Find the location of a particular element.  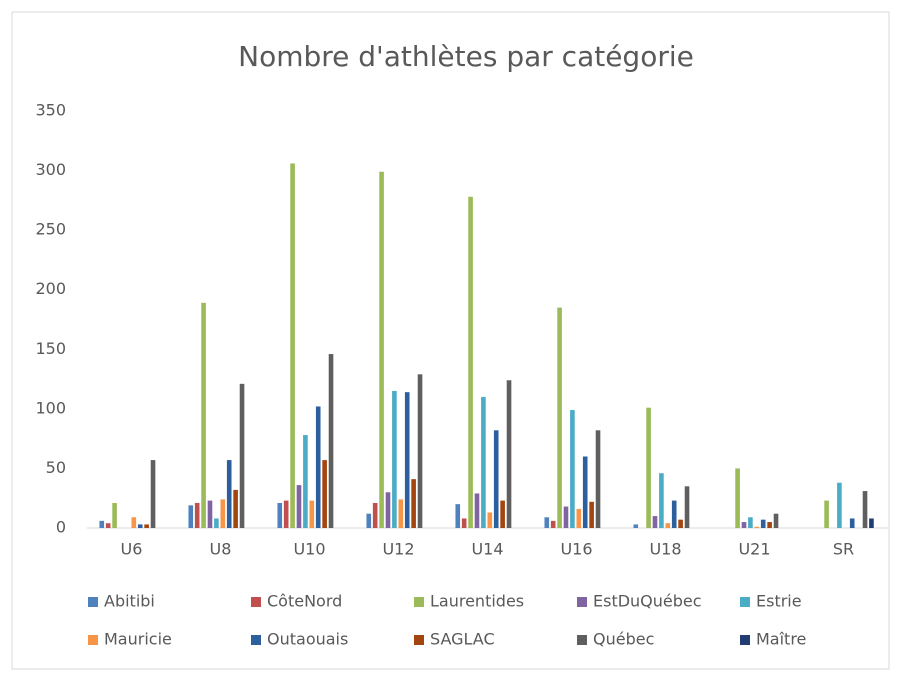

y-tick-label: 50 is located at coordinates (56, 467).